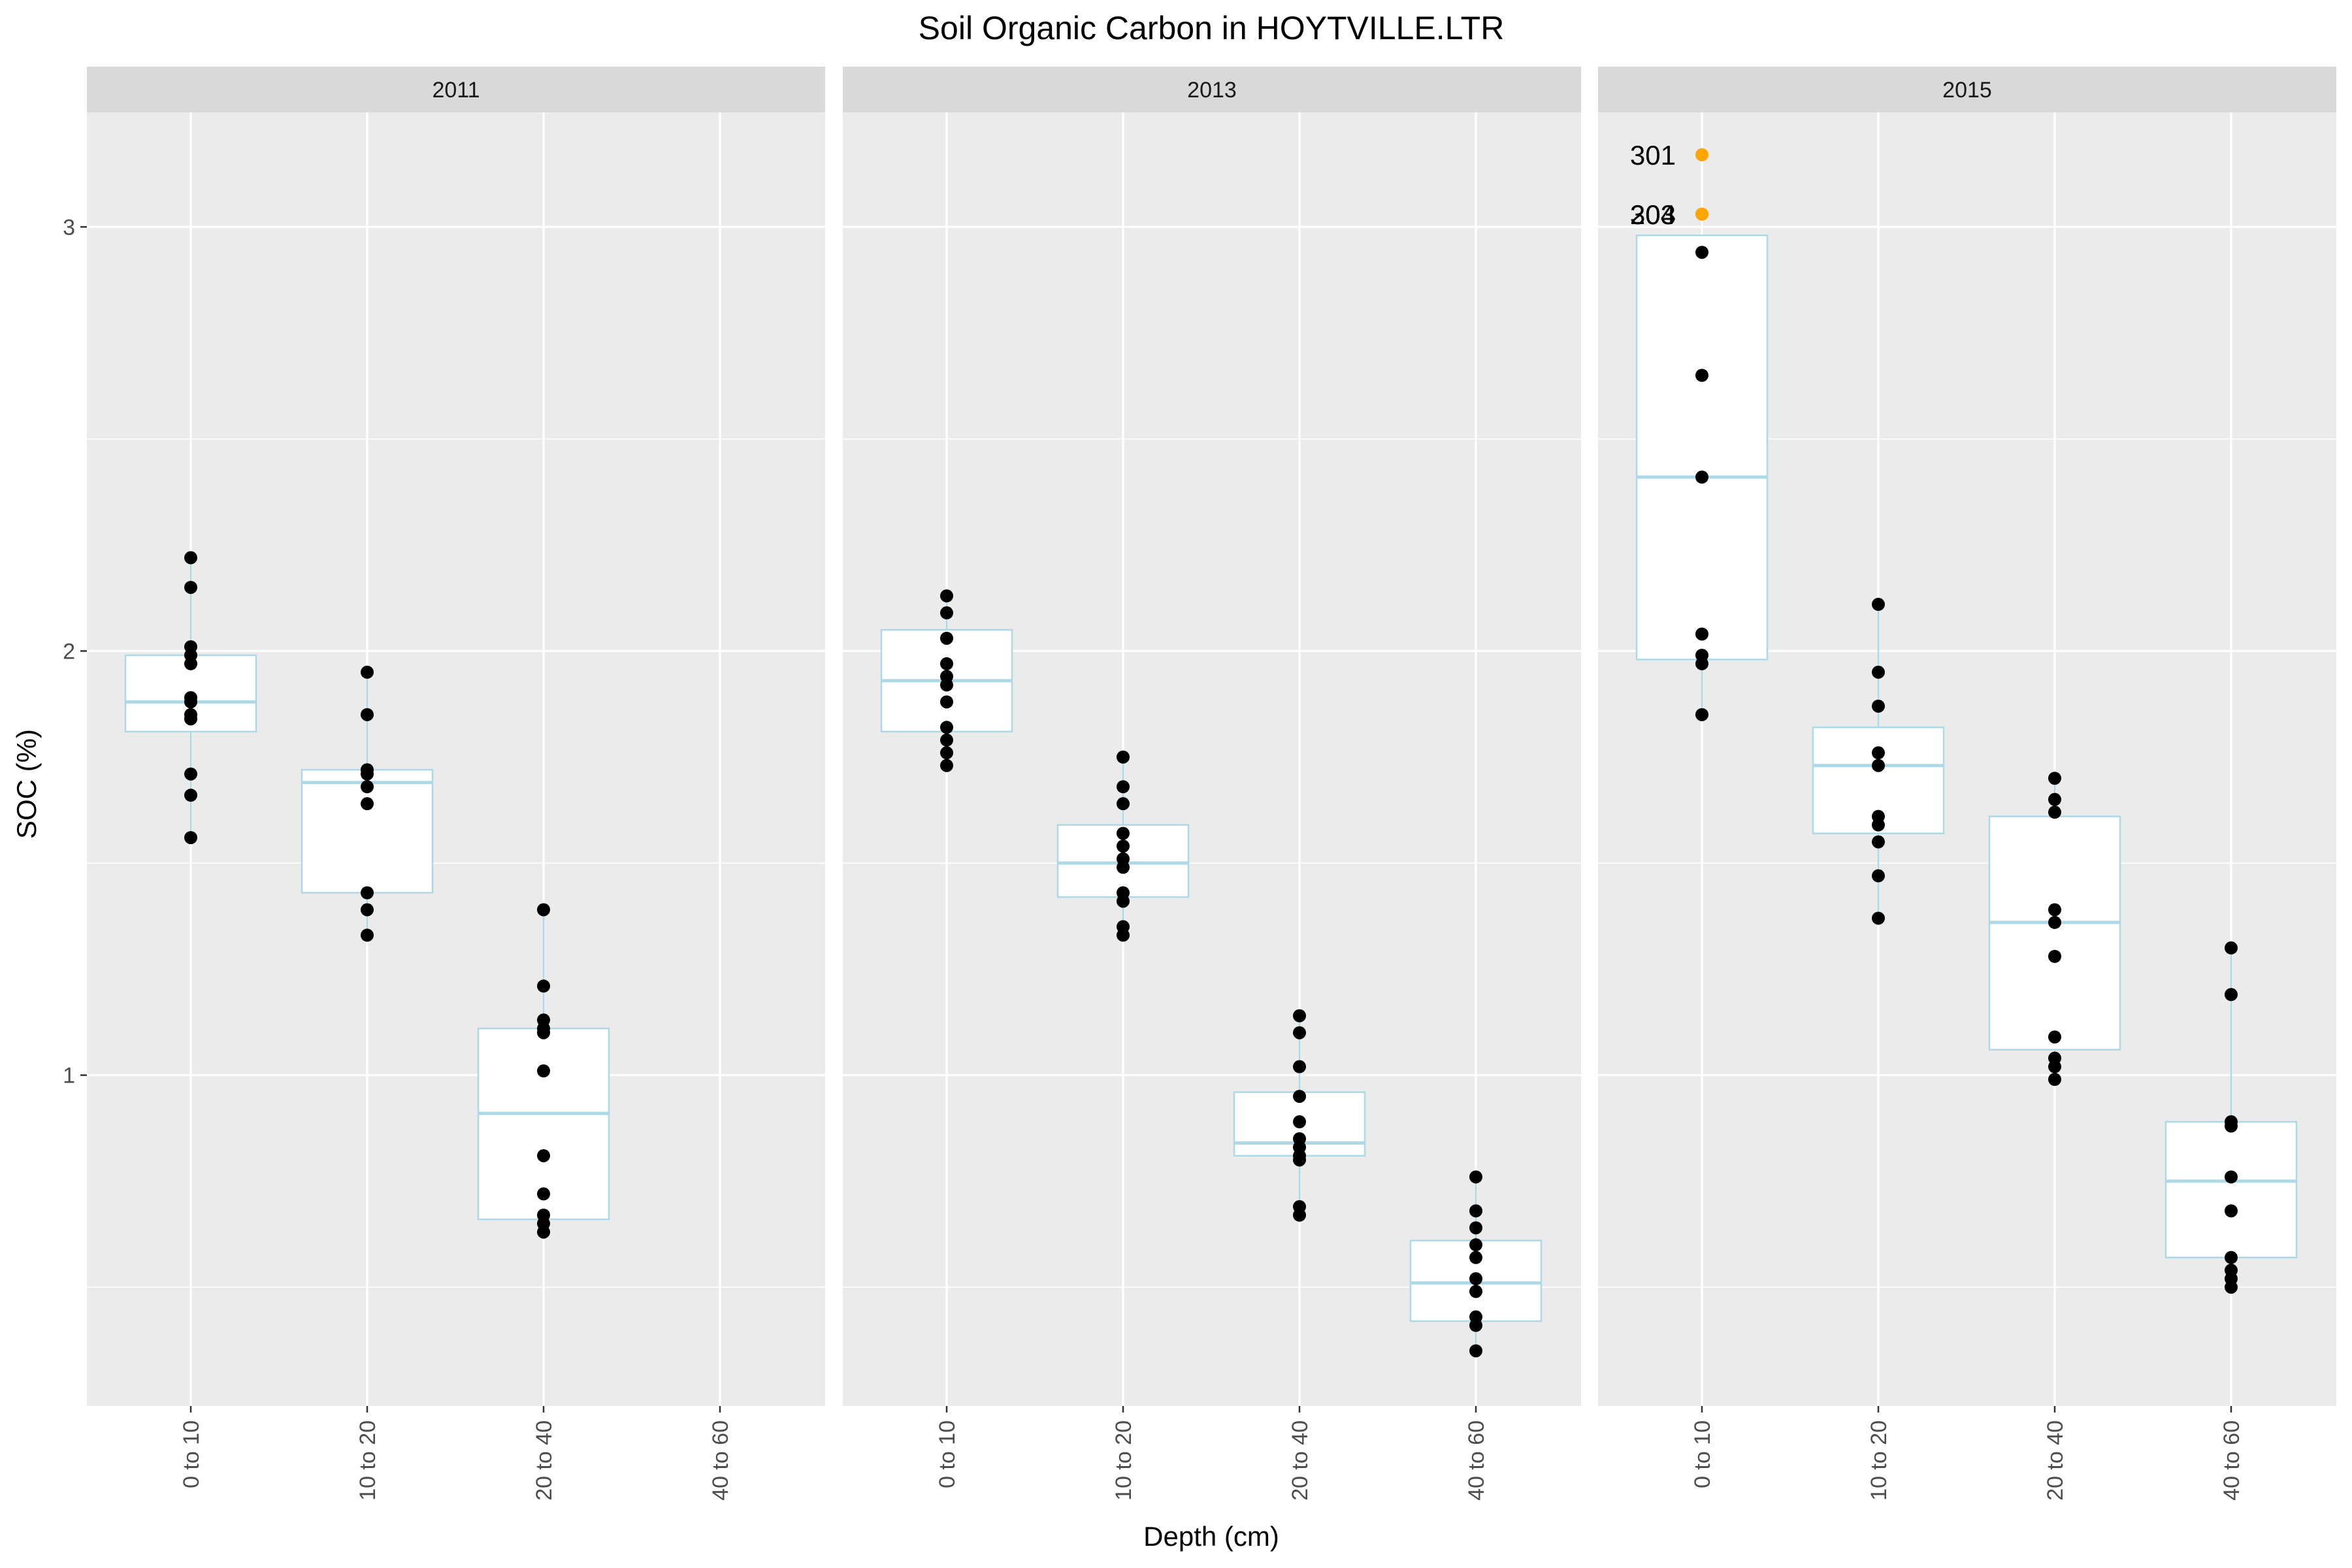 The image size is (2352, 1568). I want to click on y-tick-label: 1, so click(69, 1076).